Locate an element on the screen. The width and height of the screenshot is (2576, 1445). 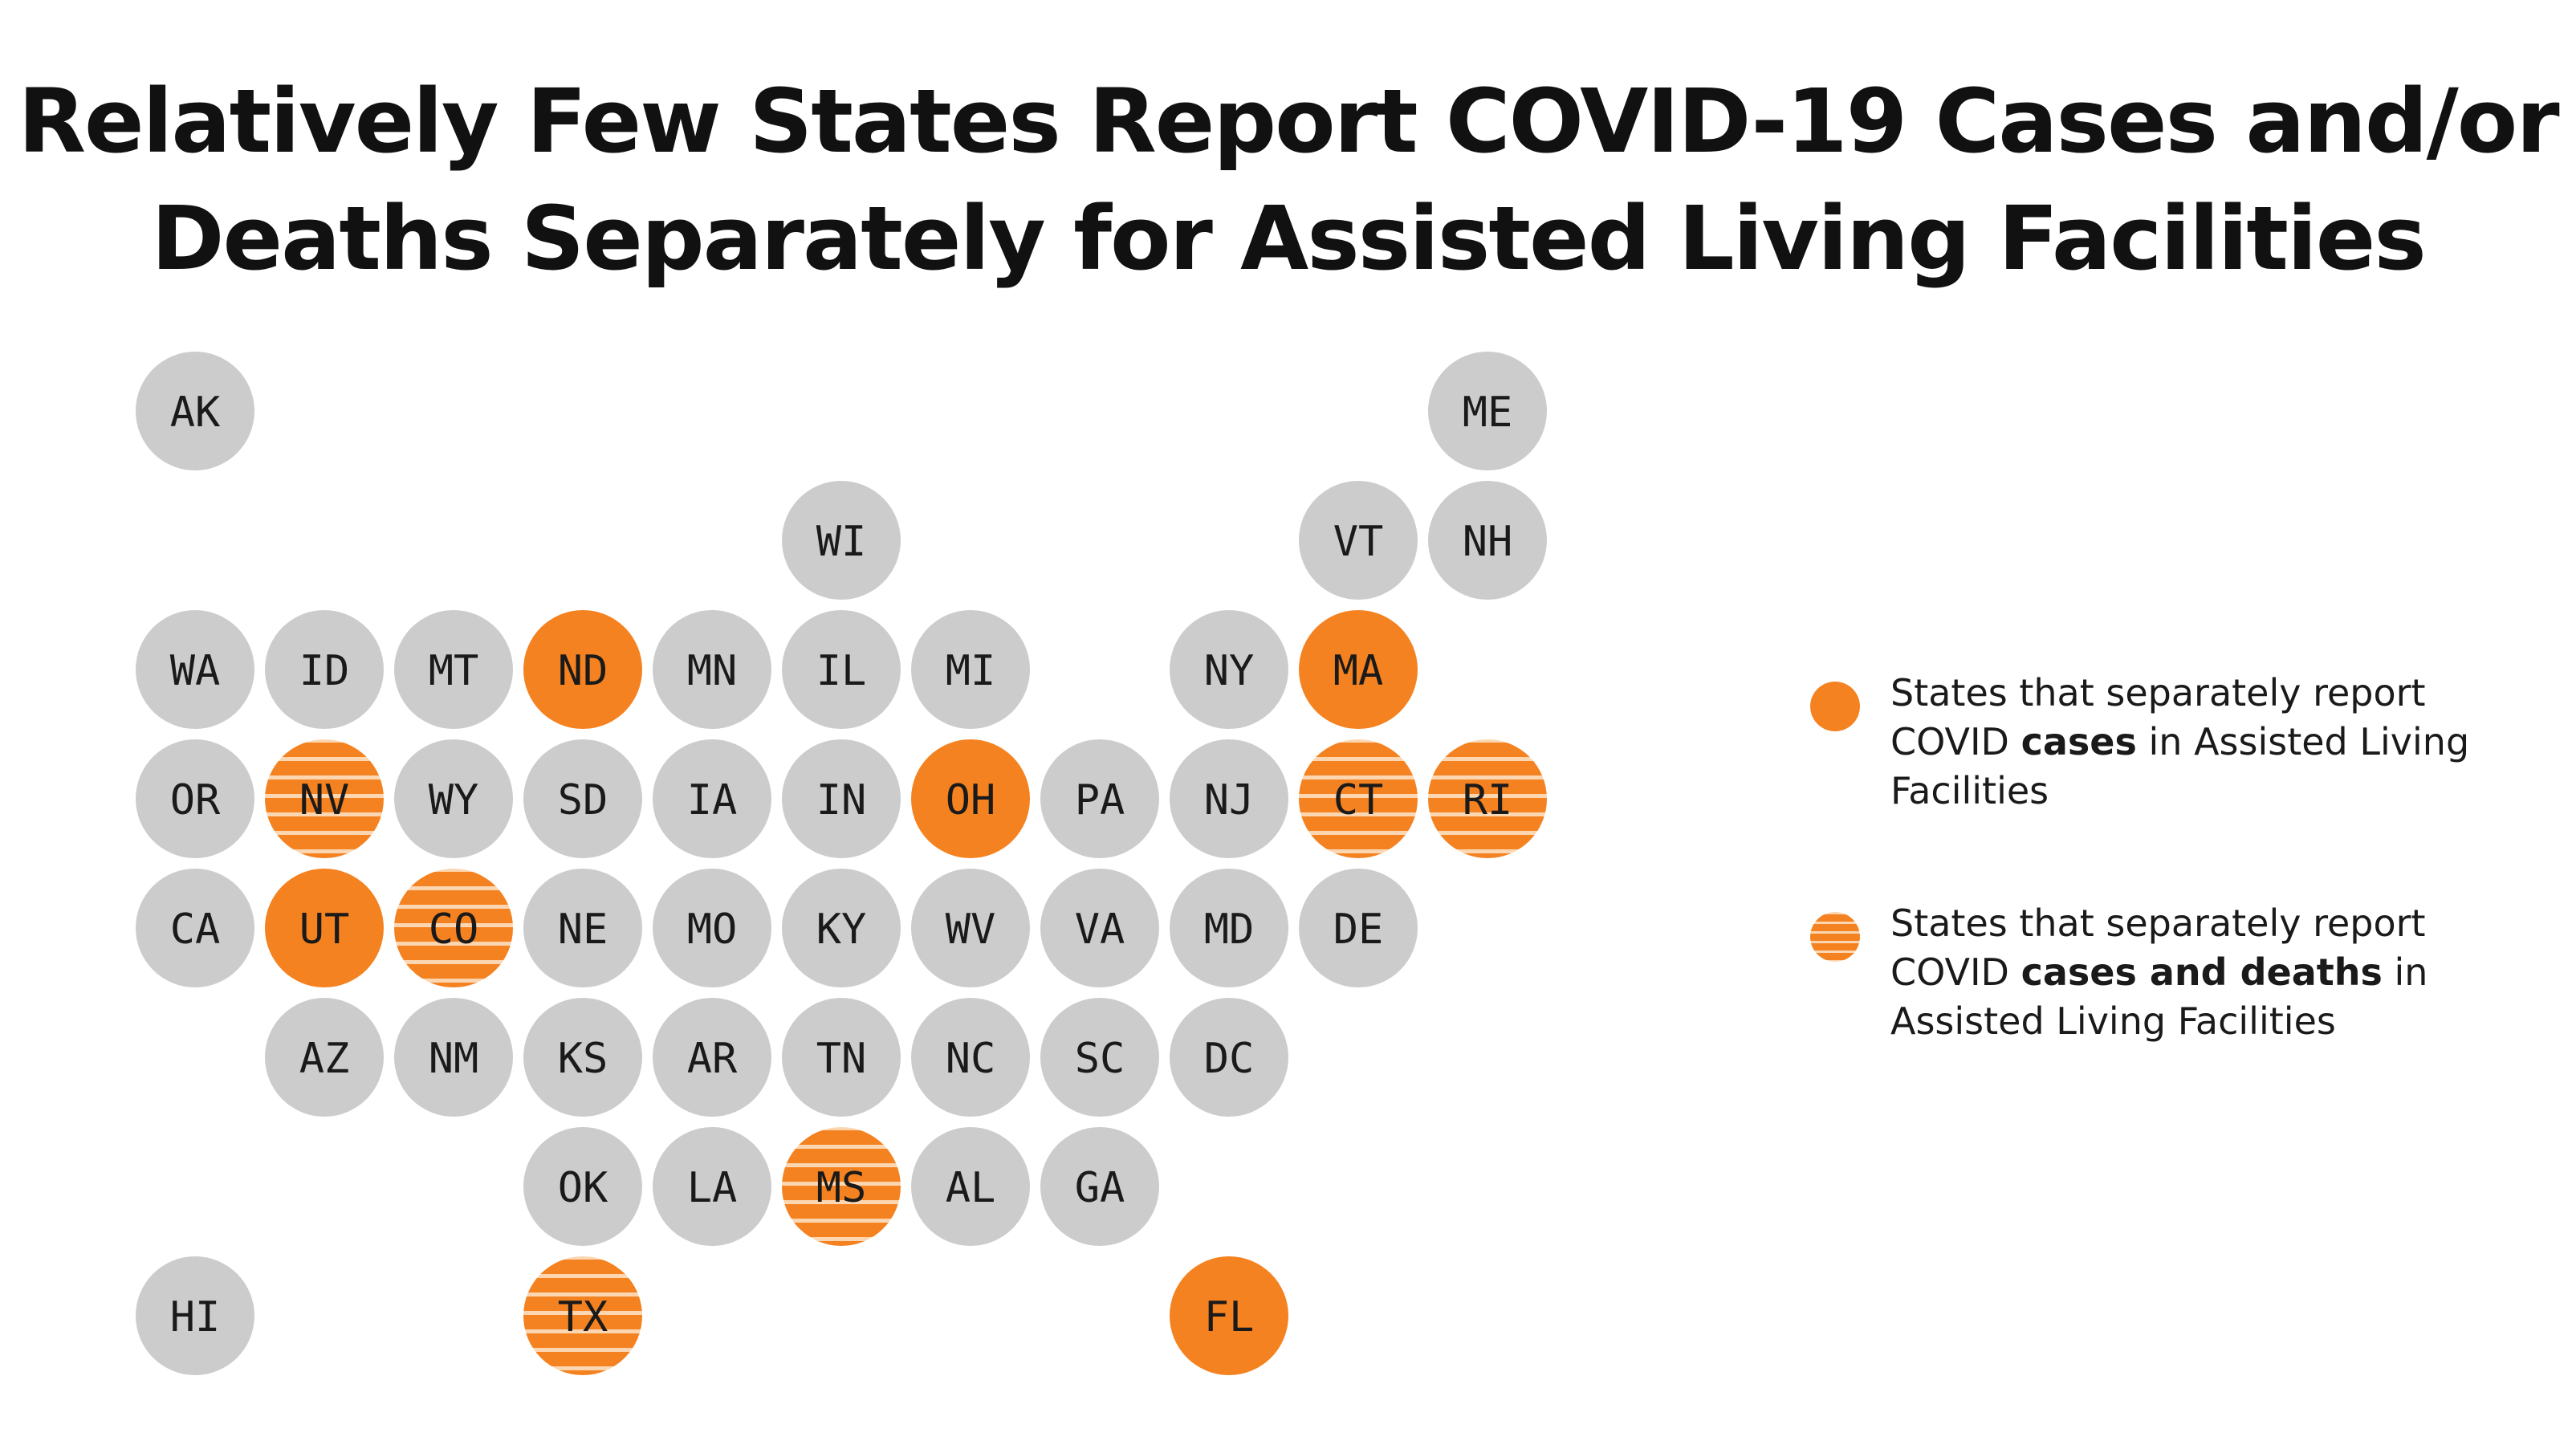
state-label-vt: VT is located at coordinates (1358, 542).